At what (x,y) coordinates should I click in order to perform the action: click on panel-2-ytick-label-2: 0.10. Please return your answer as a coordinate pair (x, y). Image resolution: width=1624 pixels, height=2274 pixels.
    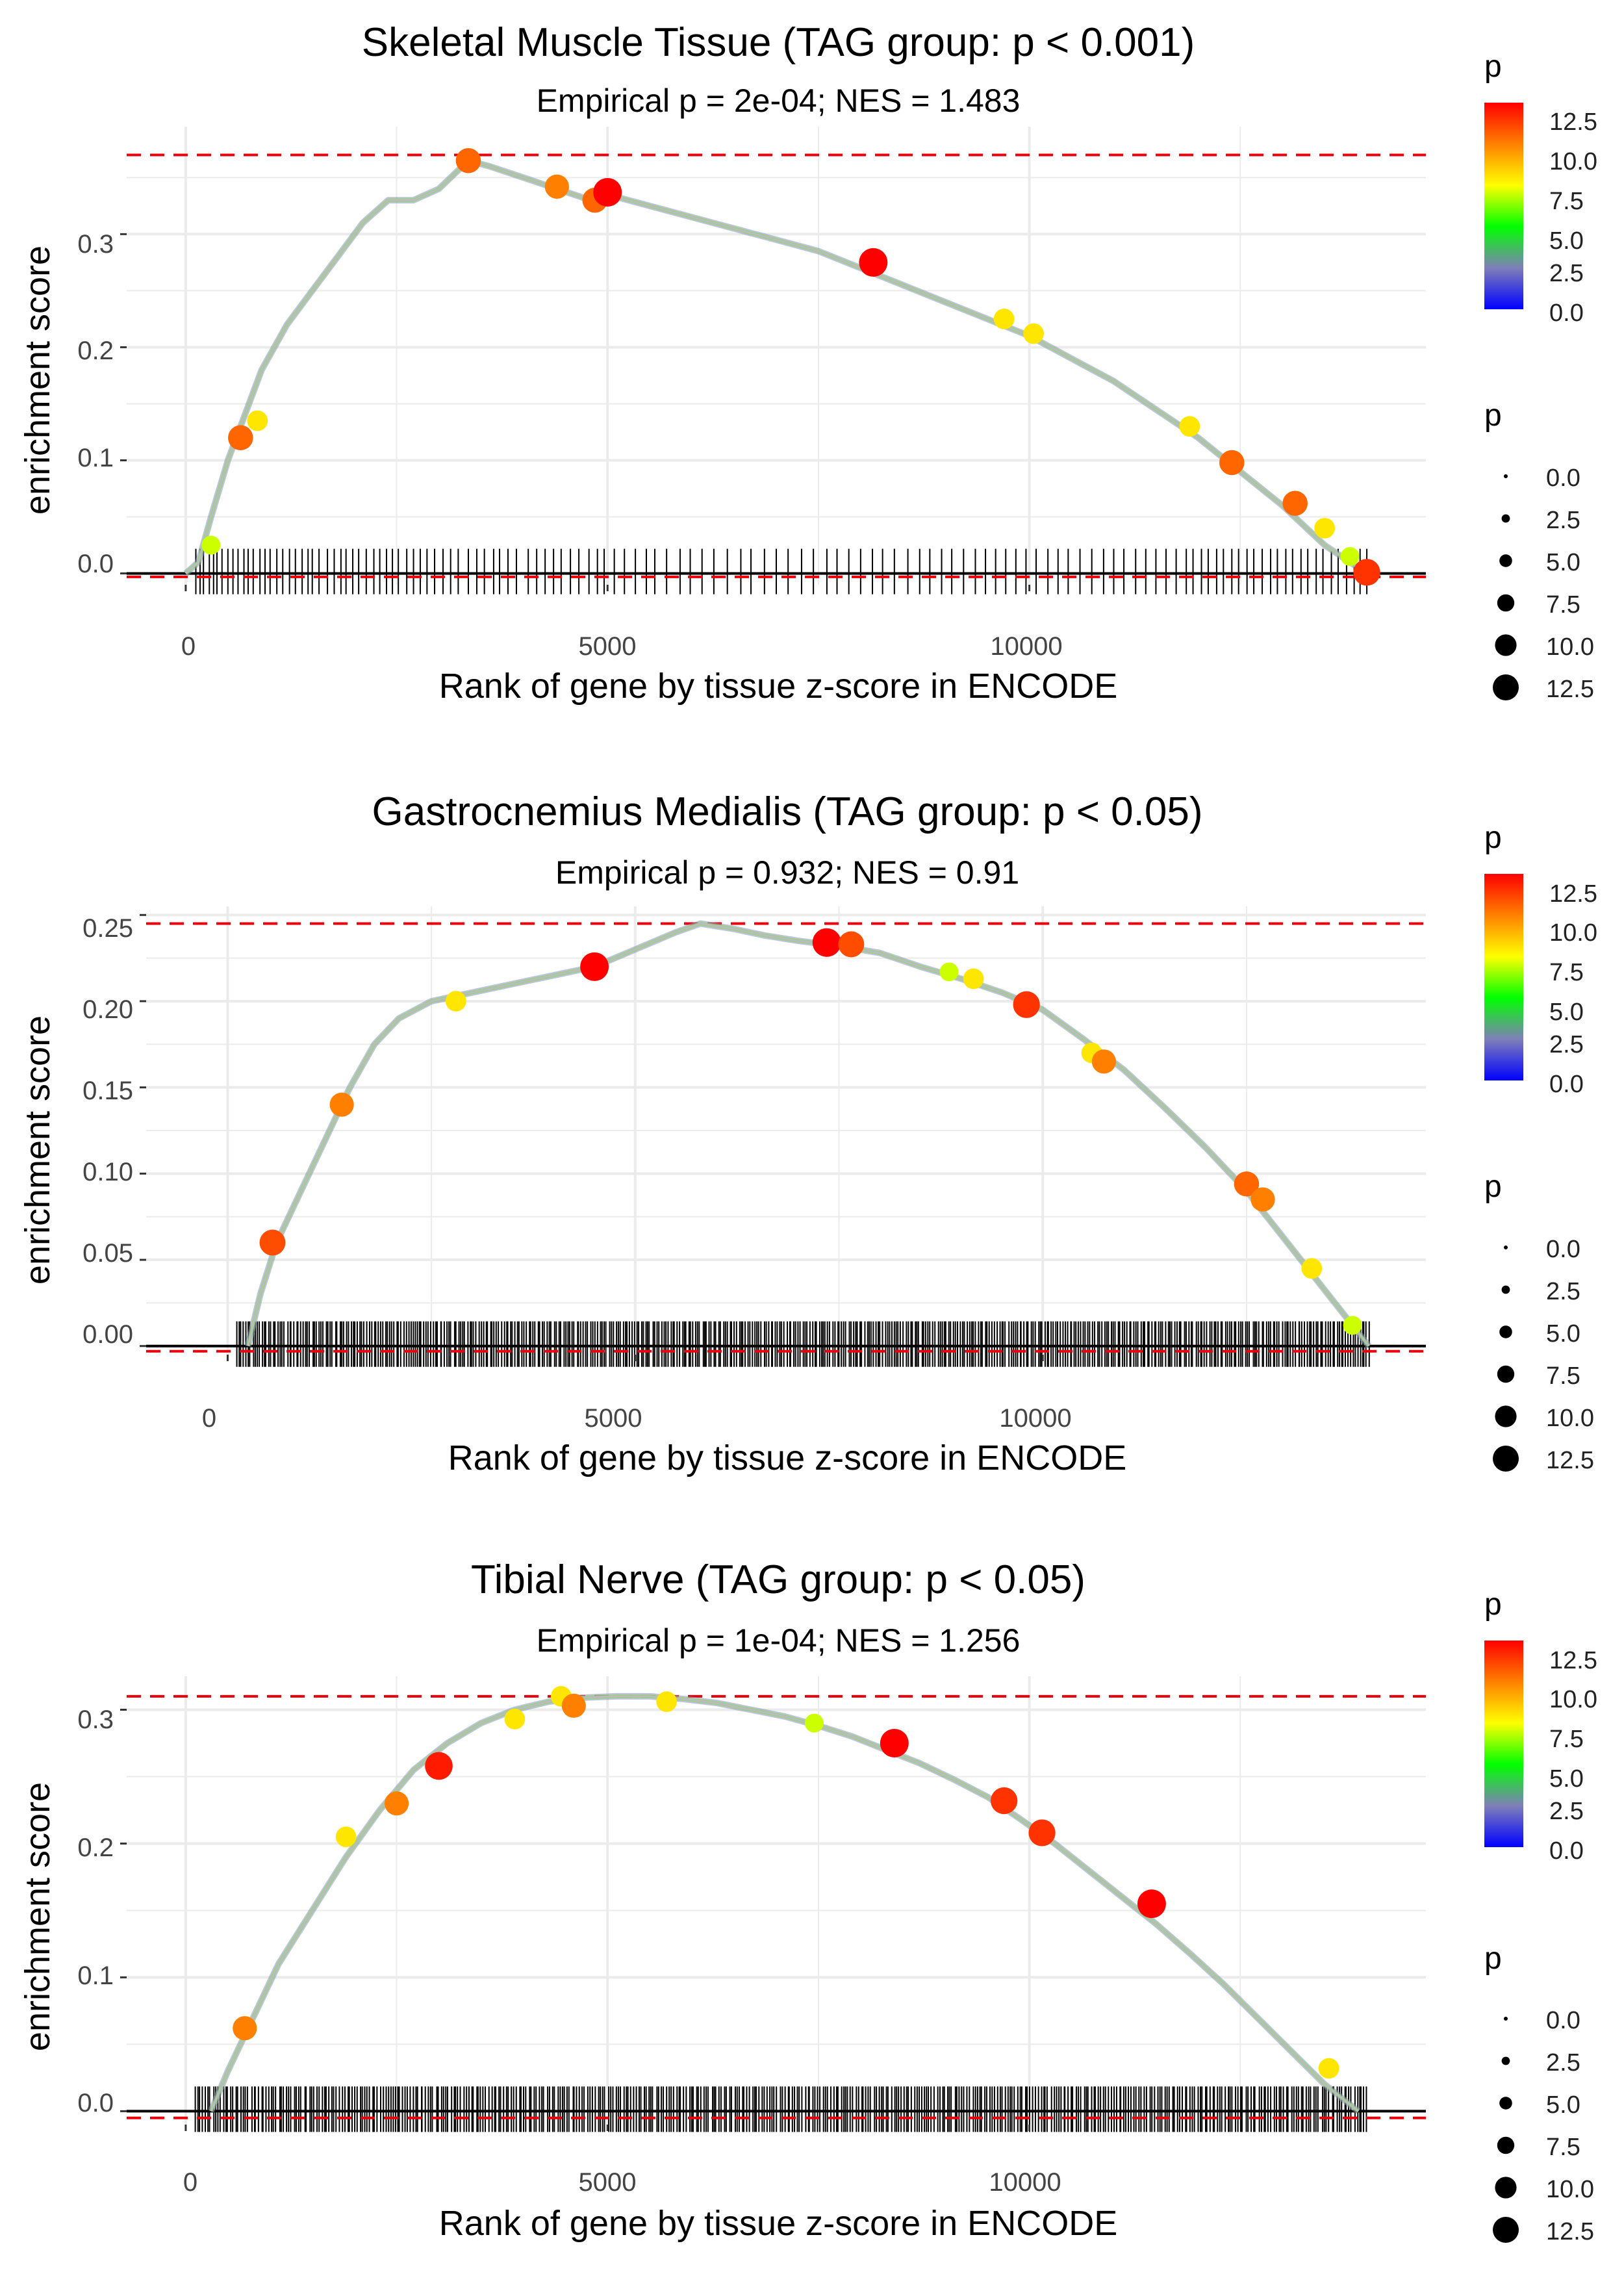
    Looking at the image, I should click on (107, 1172).